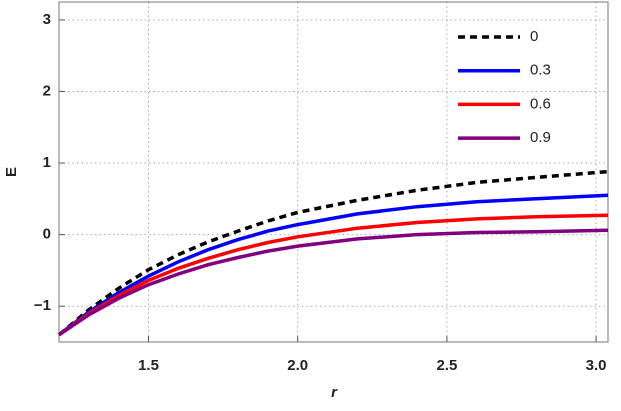 This screenshot has height=411, width=621. What do you see at coordinates (11, 172) in the screenshot?
I see `y-axis-label: E` at bounding box center [11, 172].